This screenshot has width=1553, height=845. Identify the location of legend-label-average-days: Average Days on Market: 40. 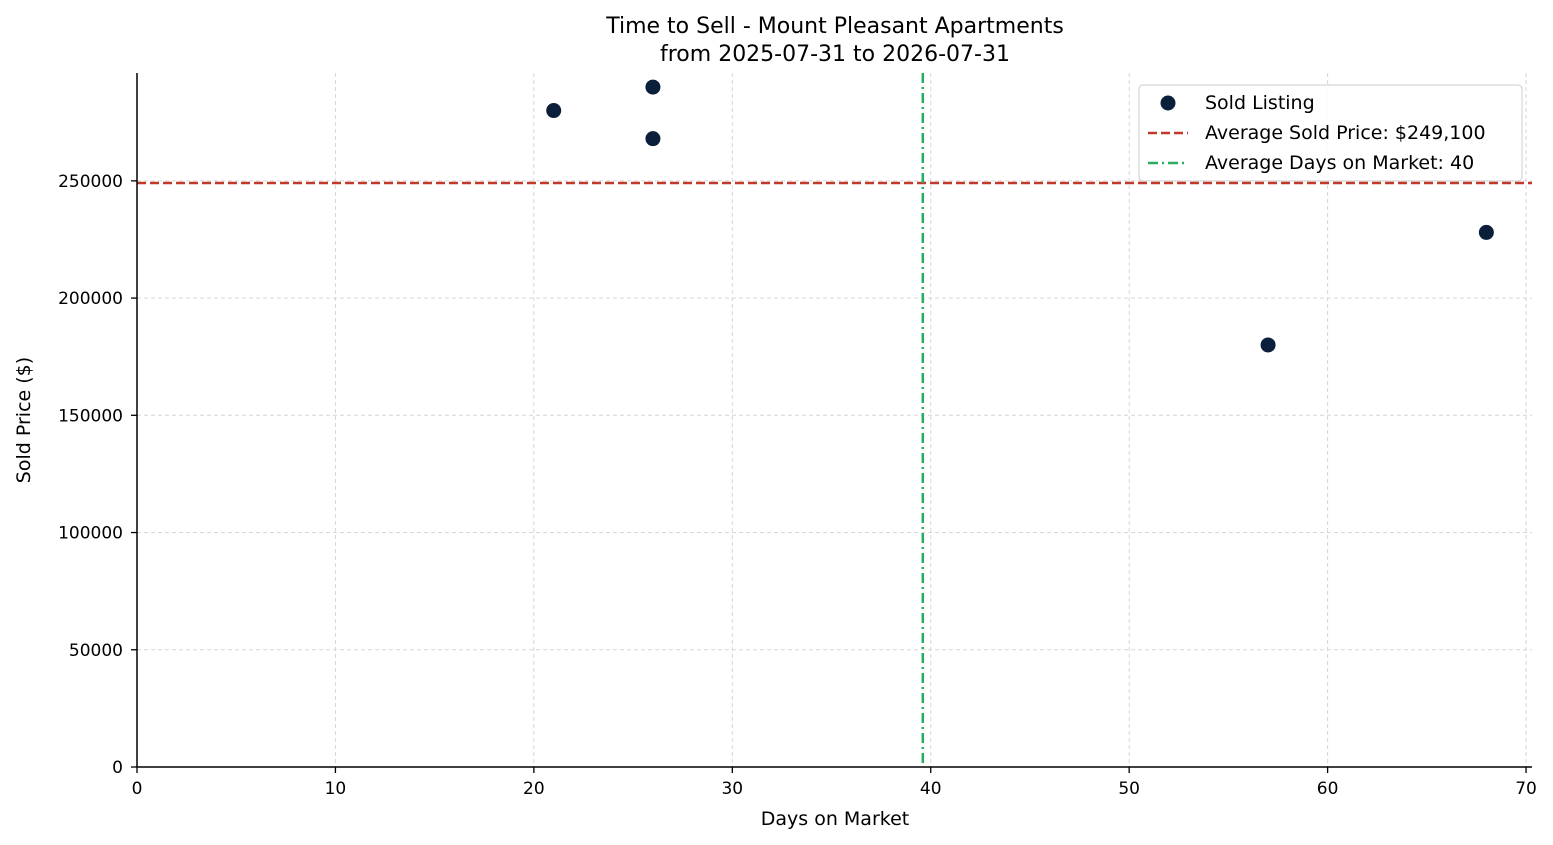
(1339, 163).